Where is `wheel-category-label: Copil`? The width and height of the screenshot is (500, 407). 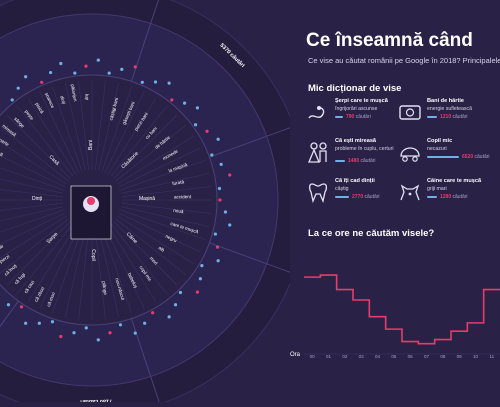
wheel-category-label: Copil is located at coordinates (93, 254).